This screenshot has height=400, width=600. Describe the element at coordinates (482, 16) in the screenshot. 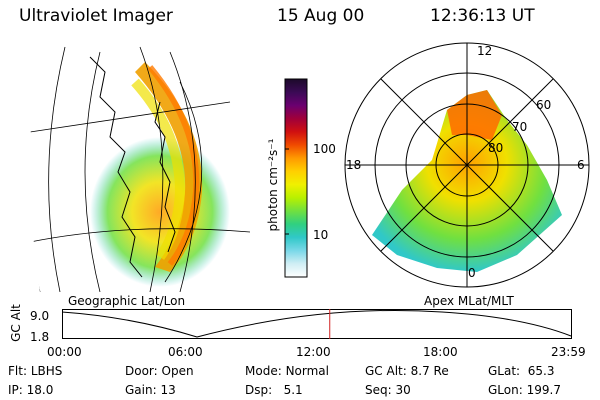

I see `time-label: 12:36:13 UT` at that location.